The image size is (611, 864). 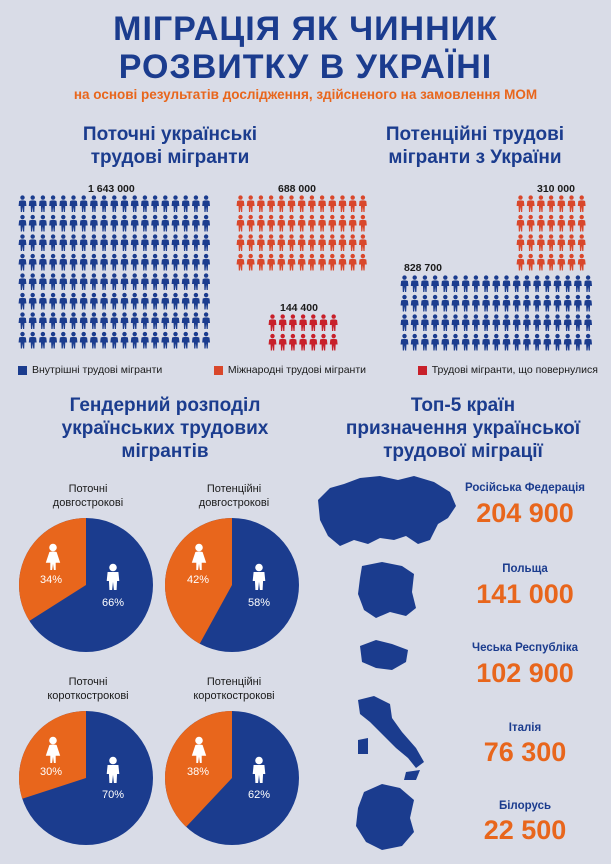 I want to click on pie-label: Потенційні короткострокові, so click(x=234, y=689).